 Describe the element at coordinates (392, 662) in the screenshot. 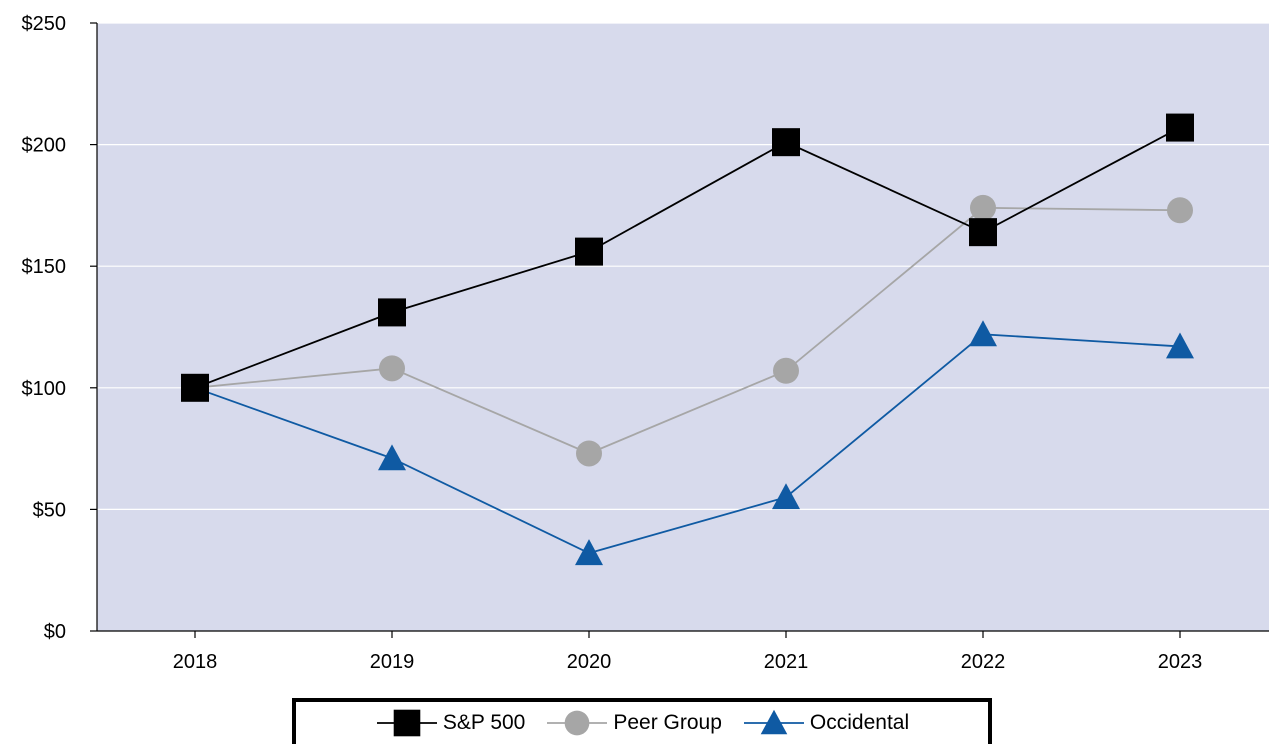

I see `x-tick-label: 2019` at that location.